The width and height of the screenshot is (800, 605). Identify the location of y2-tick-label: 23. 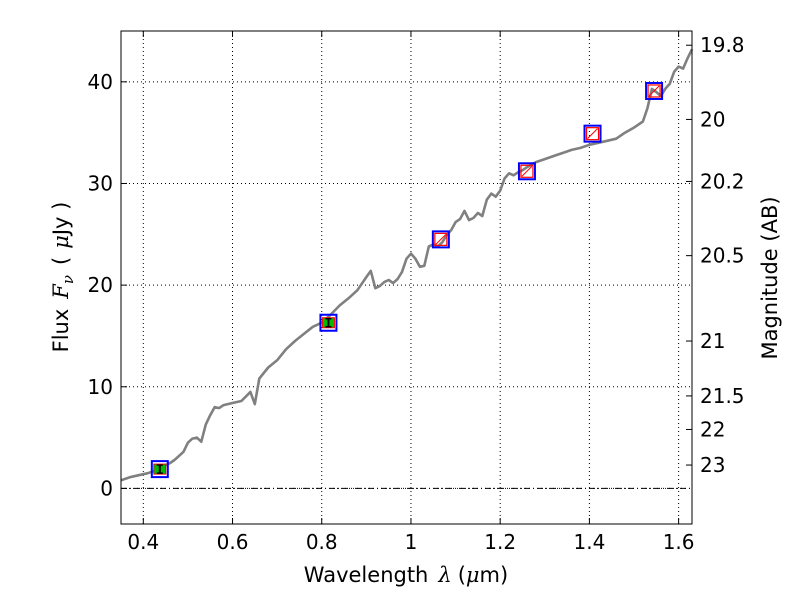
(712, 465).